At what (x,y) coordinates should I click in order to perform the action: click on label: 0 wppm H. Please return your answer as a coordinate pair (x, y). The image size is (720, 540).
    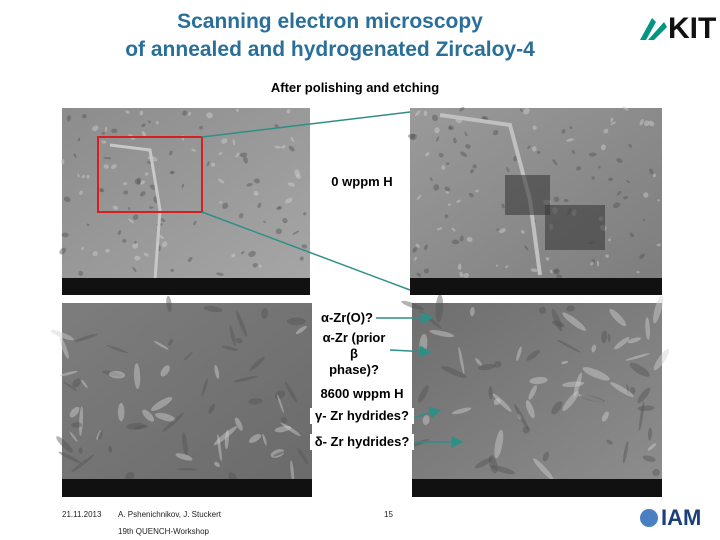
    Looking at the image, I should click on (362, 182).